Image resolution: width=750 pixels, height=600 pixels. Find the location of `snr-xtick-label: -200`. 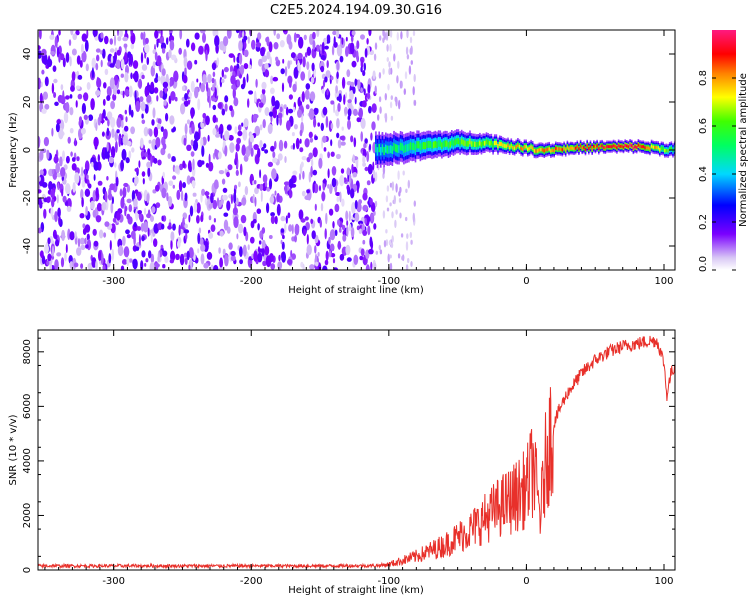

snr-xtick-label: -200 is located at coordinates (251, 581).